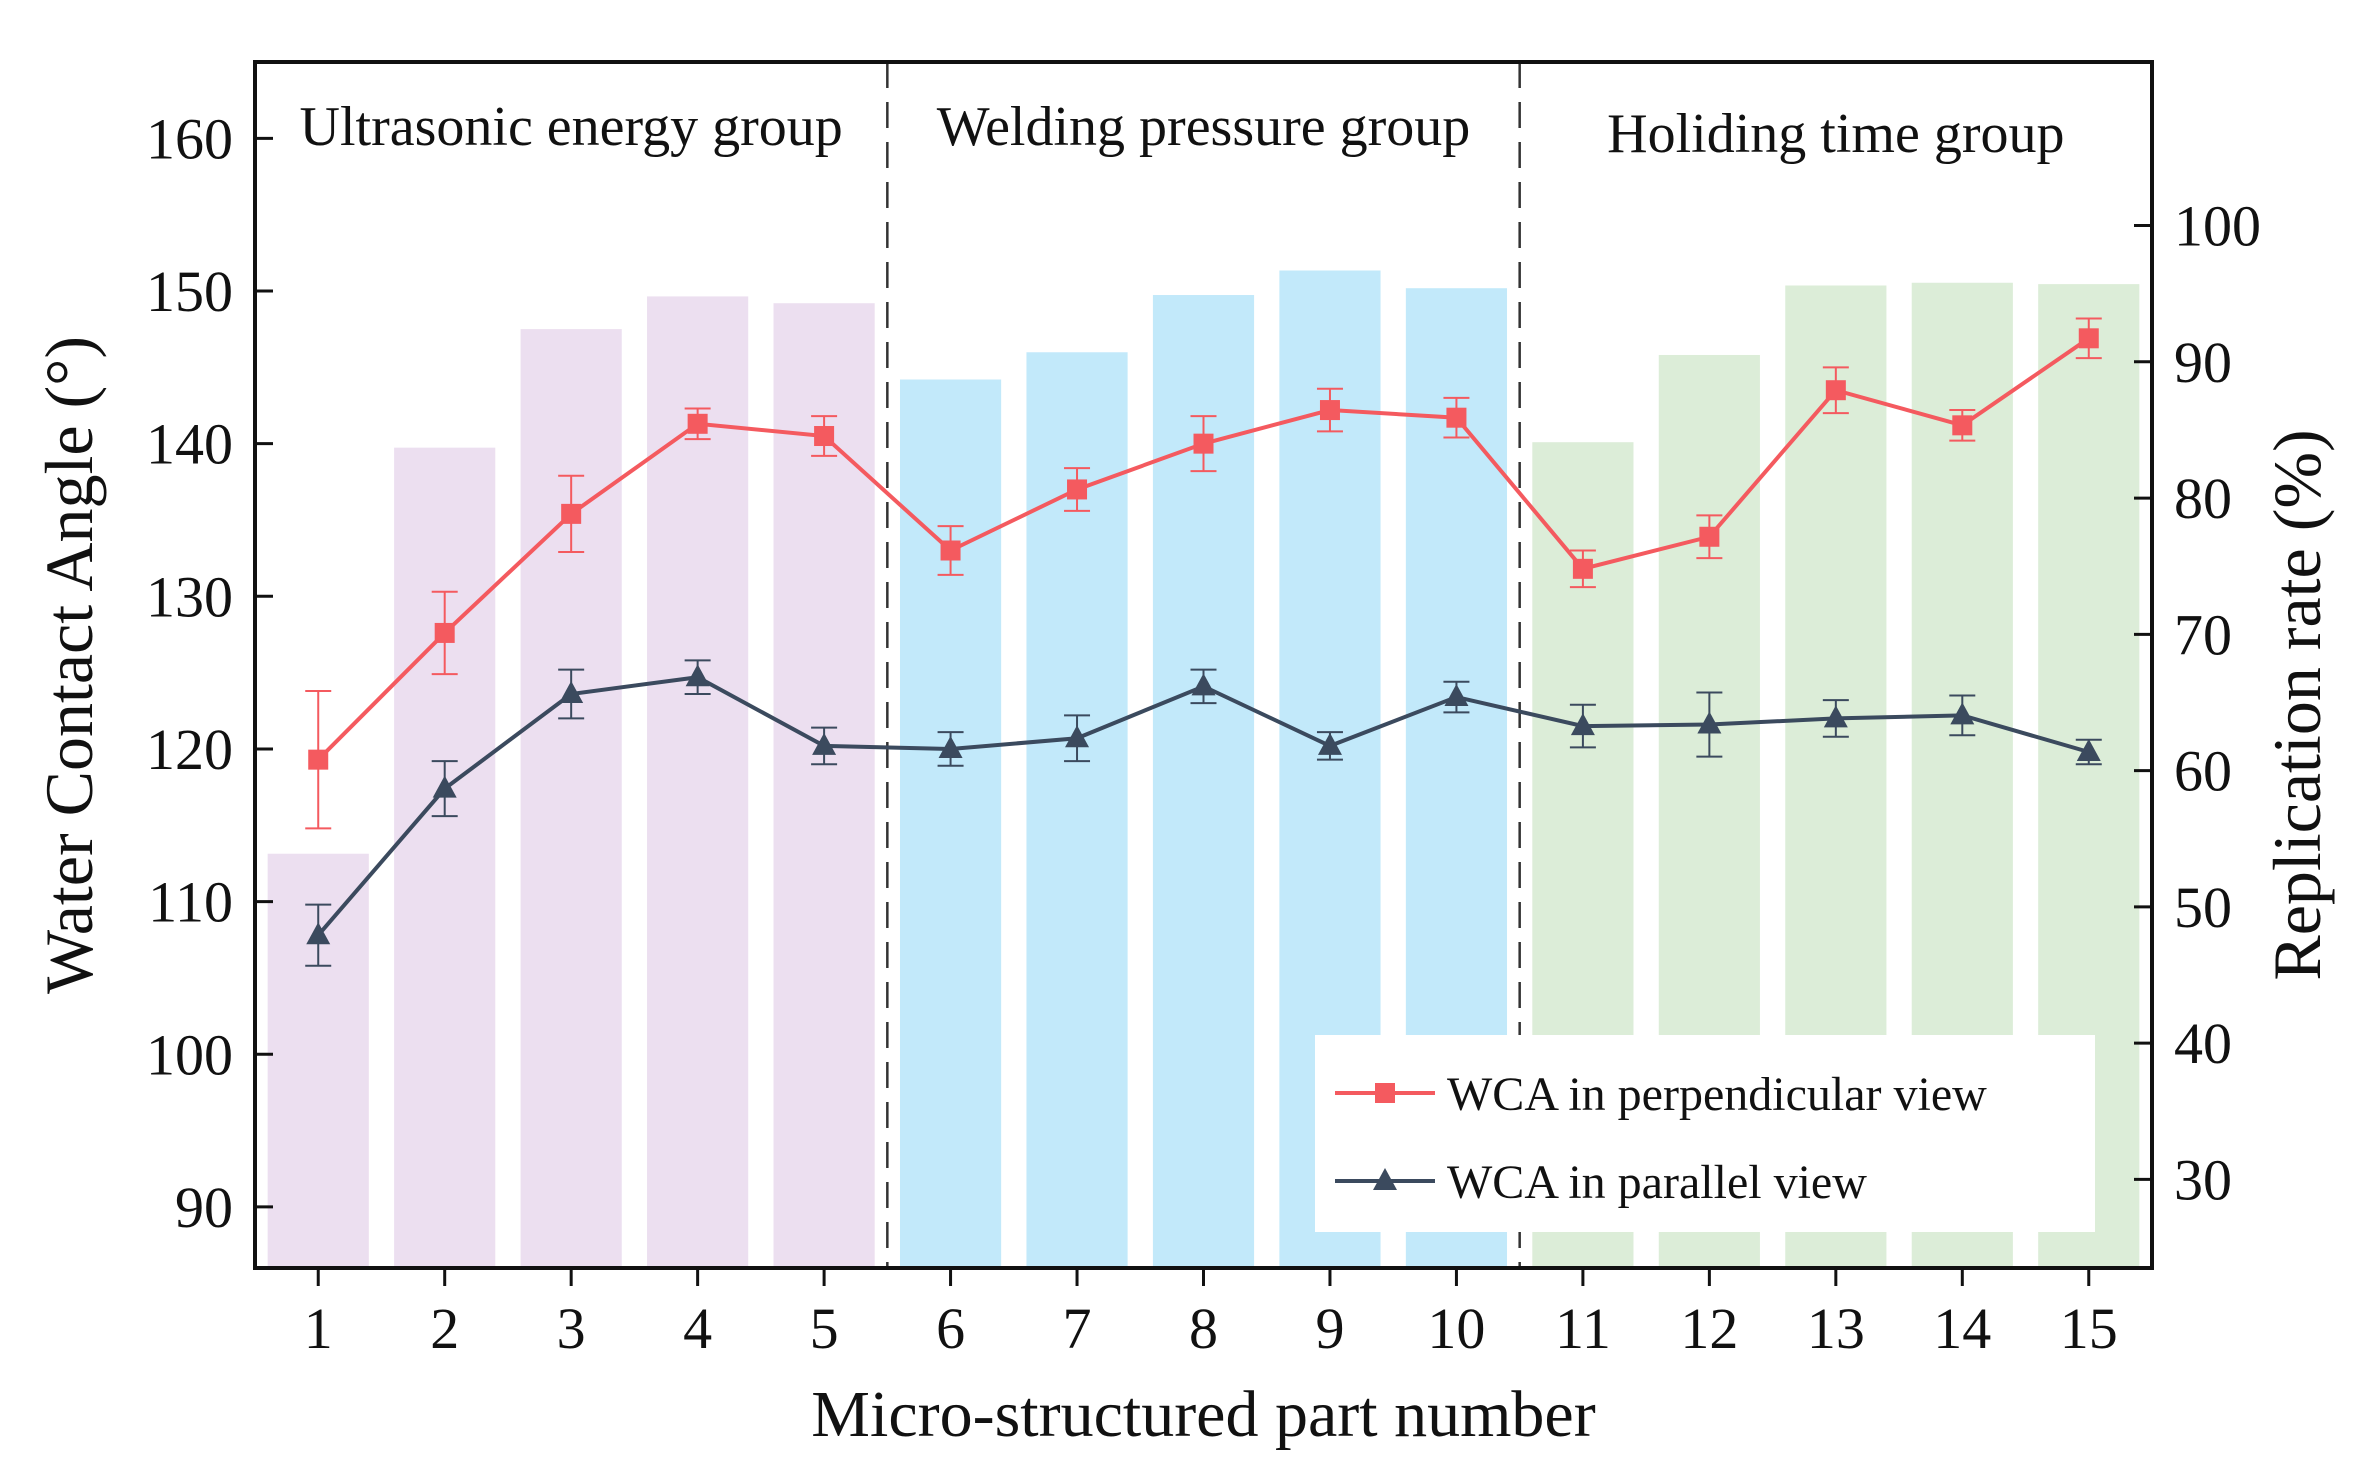 Image resolution: width=2366 pixels, height=1484 pixels. Describe the element at coordinates (1709, 1328) in the screenshot. I see `x-tick-label: 12` at that location.